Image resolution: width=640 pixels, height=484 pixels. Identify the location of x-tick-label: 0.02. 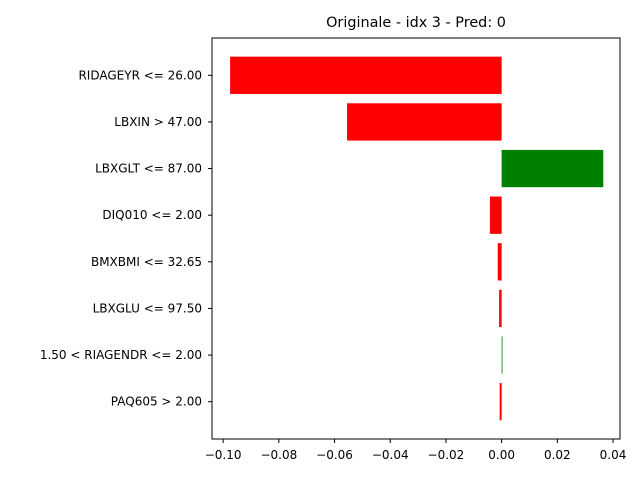
(557, 455).